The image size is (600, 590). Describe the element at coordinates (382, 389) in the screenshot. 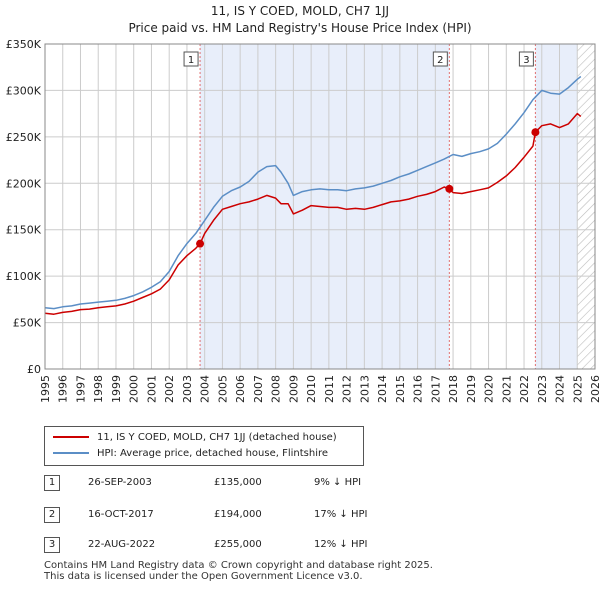

I see `x-tick-label: 2014` at that location.